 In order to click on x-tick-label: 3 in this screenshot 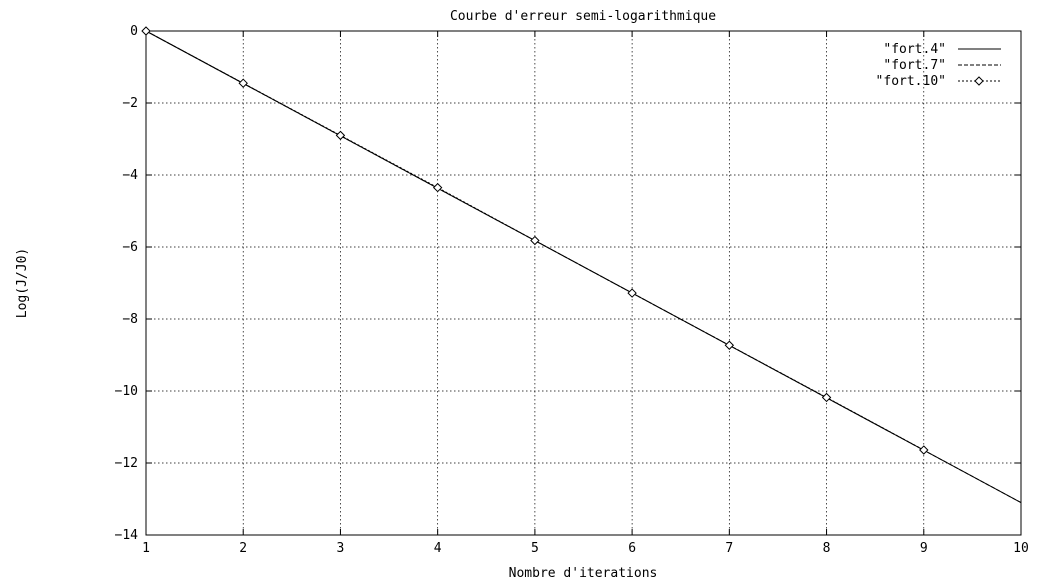, I will do `click(341, 548)`.